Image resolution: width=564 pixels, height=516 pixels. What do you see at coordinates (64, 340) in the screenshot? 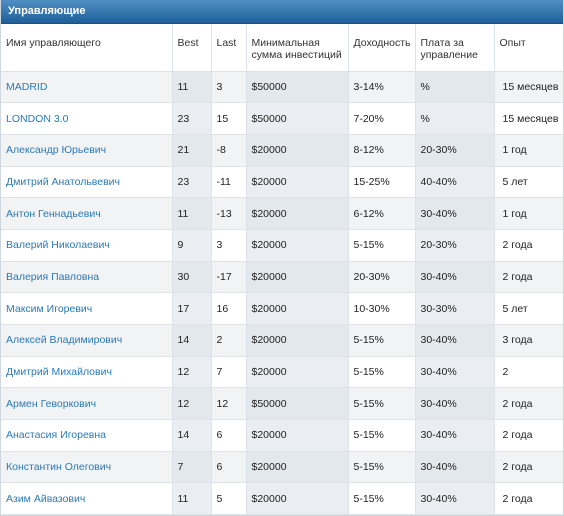
I see `manager-name-link: Алексей Владимирович` at bounding box center [64, 340].